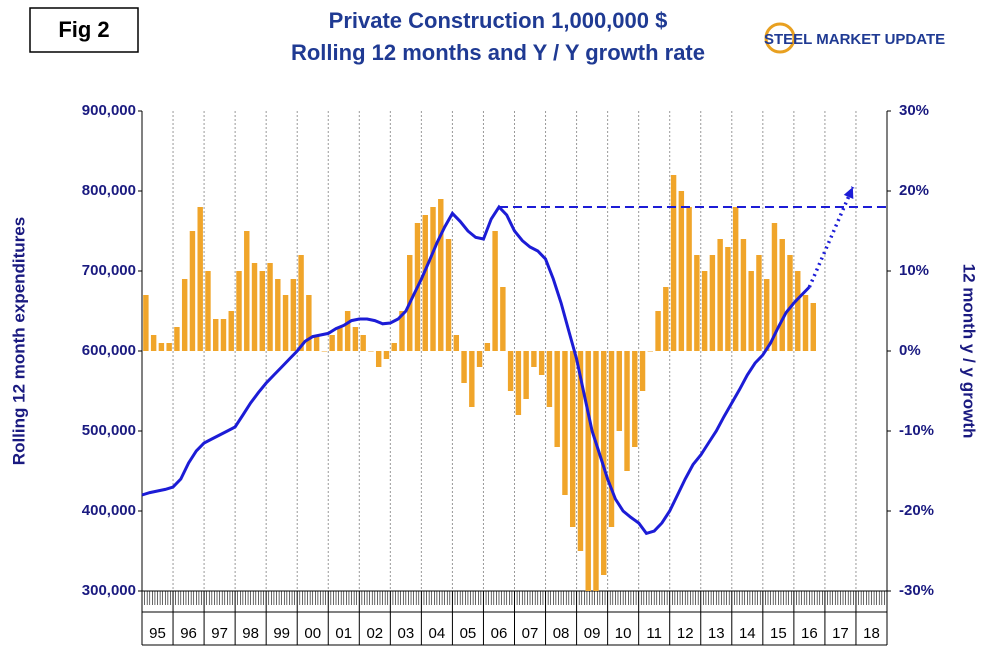 The height and width of the screenshot is (659, 987). I want to click on y-tick-label: 300,000, so click(109, 590).